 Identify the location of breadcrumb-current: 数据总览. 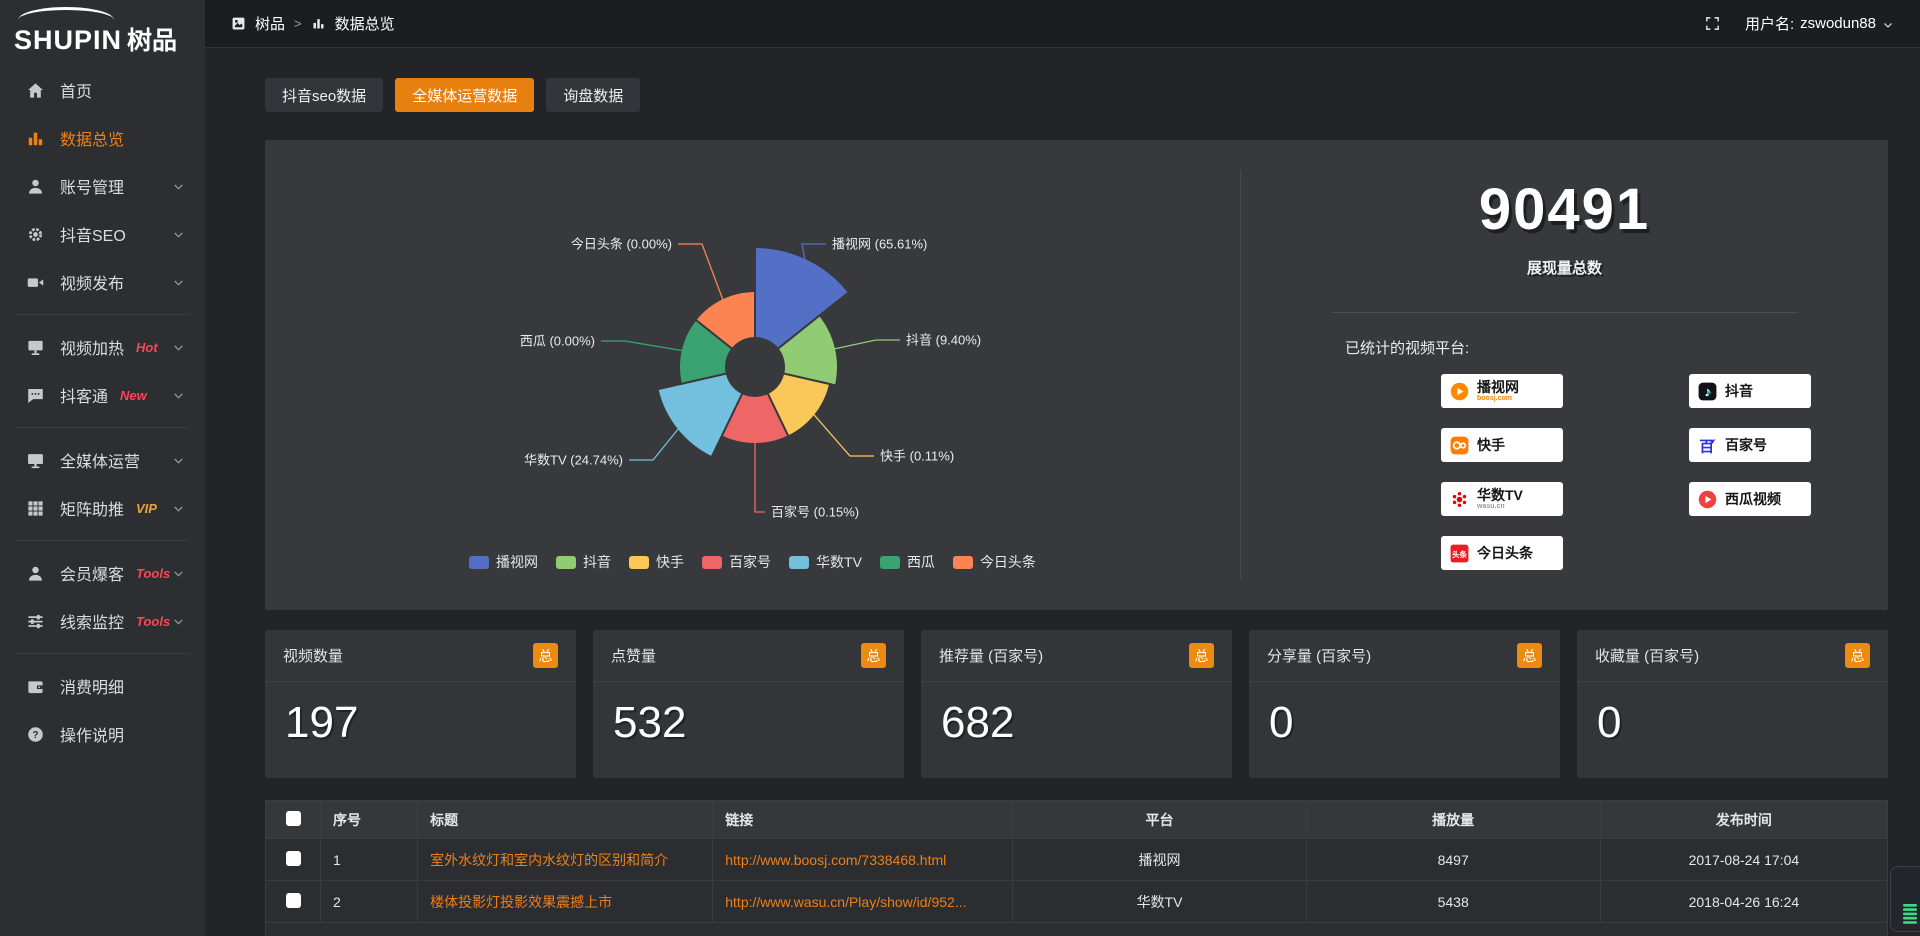
(364, 24).